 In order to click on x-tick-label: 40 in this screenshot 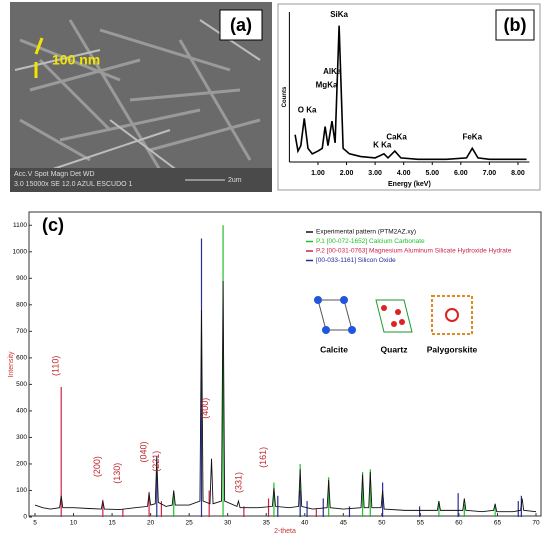, I will do `click(305, 523)`.